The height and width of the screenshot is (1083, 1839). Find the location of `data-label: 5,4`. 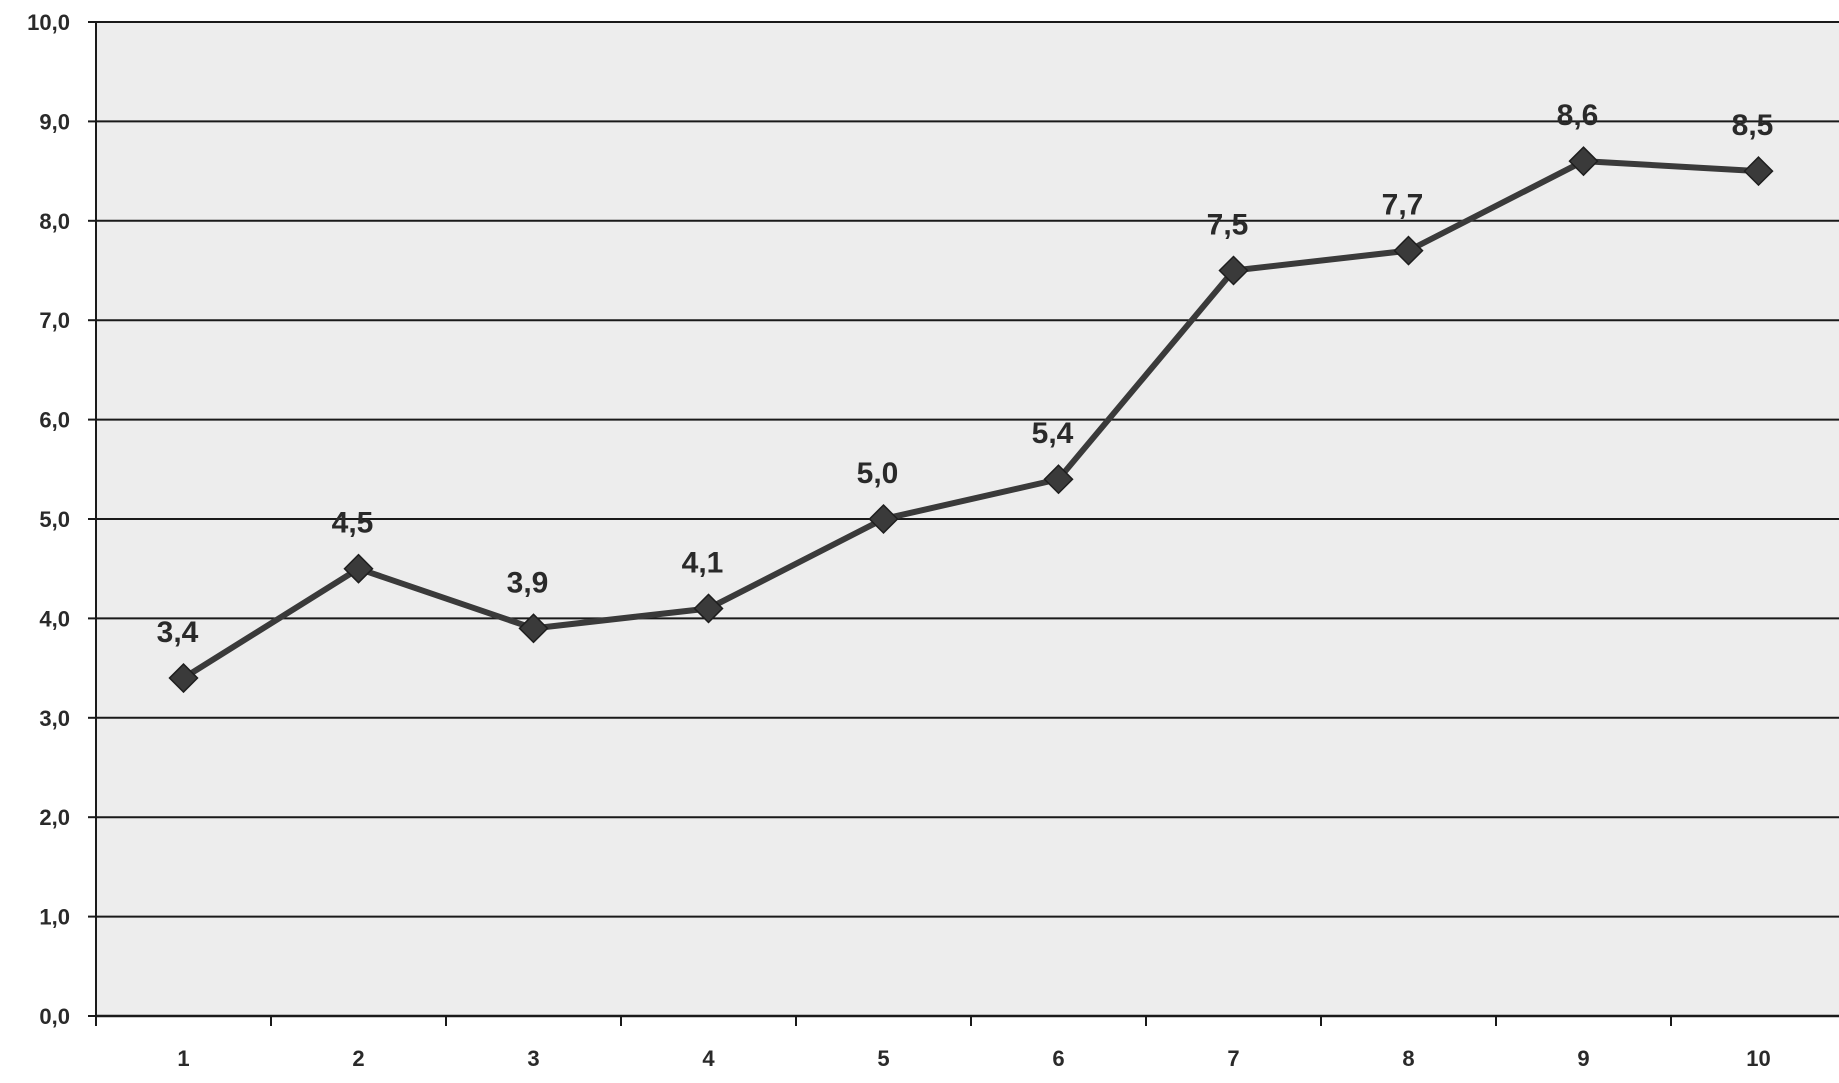

data-label: 5,4 is located at coordinates (1053, 433).